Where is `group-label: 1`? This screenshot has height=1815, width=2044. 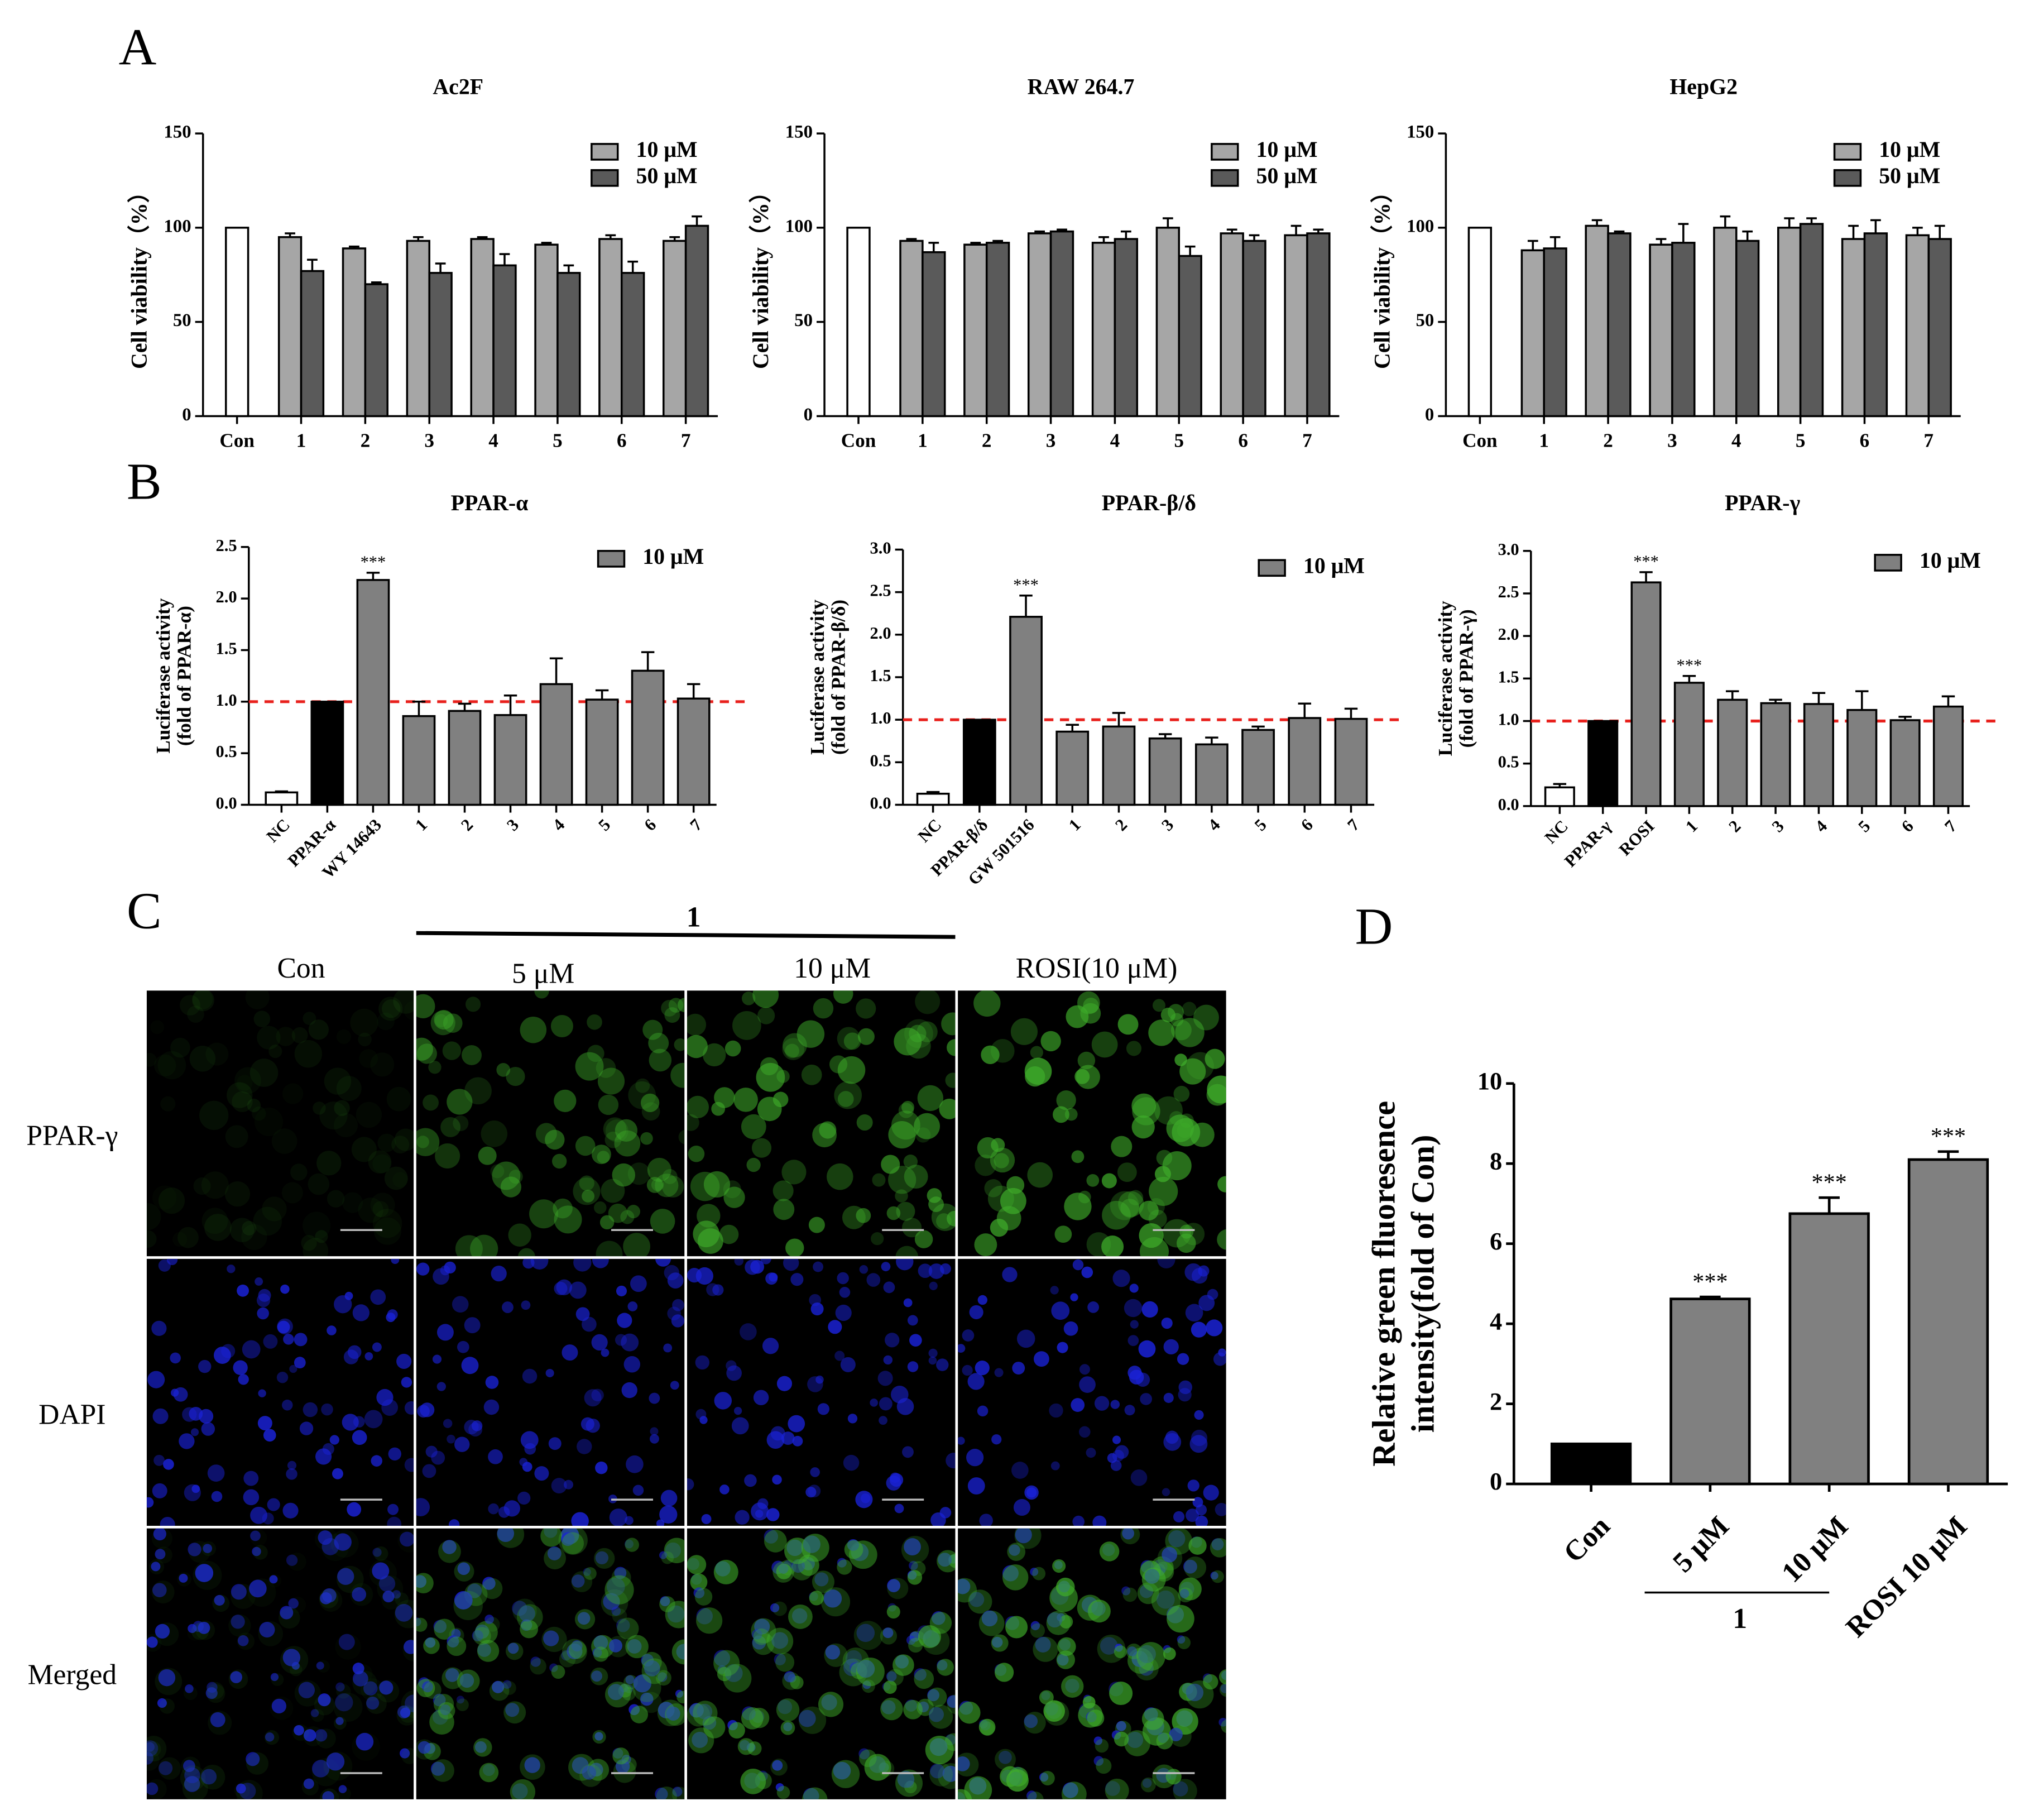
group-label: 1 is located at coordinates (1740, 1619).